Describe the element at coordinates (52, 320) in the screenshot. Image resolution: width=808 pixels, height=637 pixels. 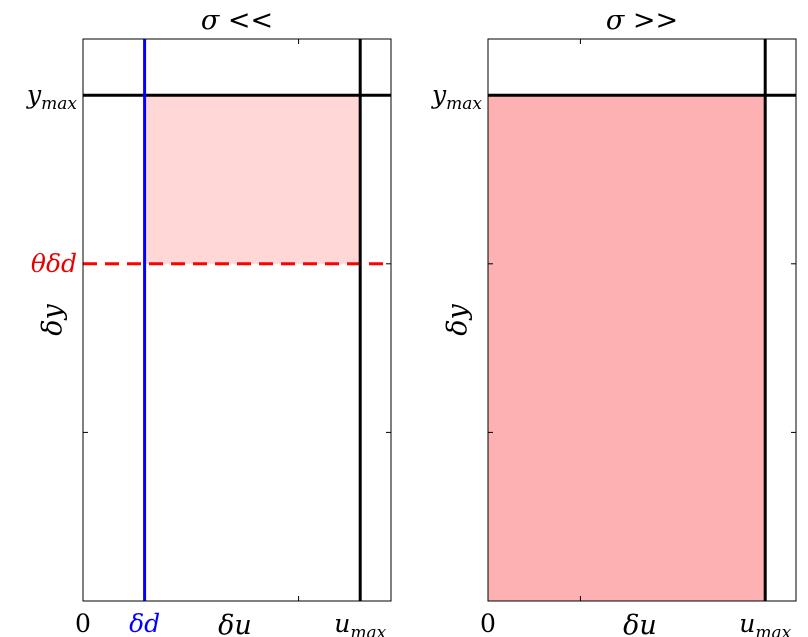
I see `chart-1-y-axis-label: δy` at that location.